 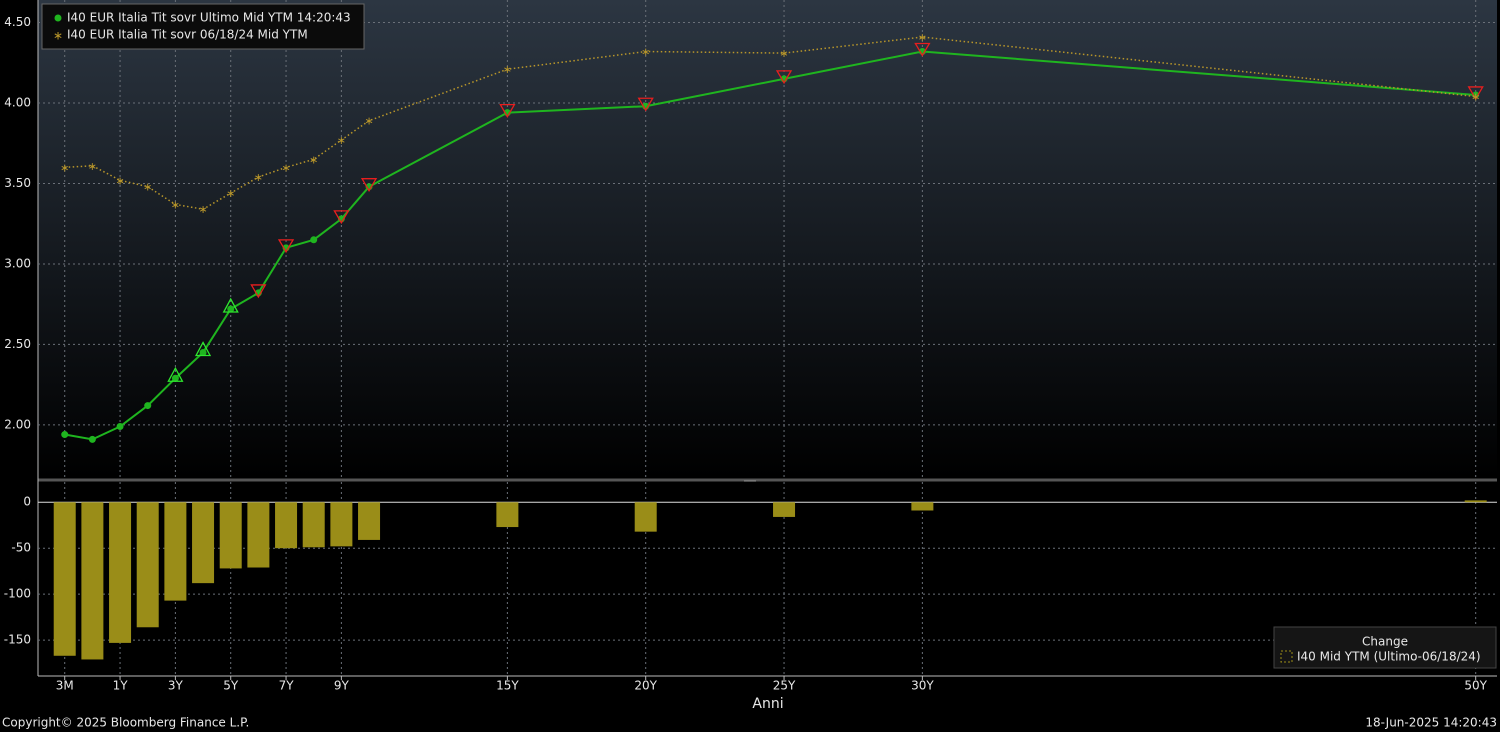 What do you see at coordinates (17, 22) in the screenshot?
I see `y-tick-label: 4.50` at bounding box center [17, 22].